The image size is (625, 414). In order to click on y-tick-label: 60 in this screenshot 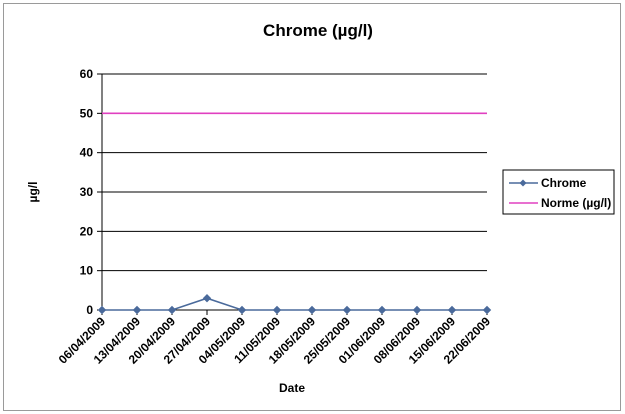, I will do `click(87, 74)`.